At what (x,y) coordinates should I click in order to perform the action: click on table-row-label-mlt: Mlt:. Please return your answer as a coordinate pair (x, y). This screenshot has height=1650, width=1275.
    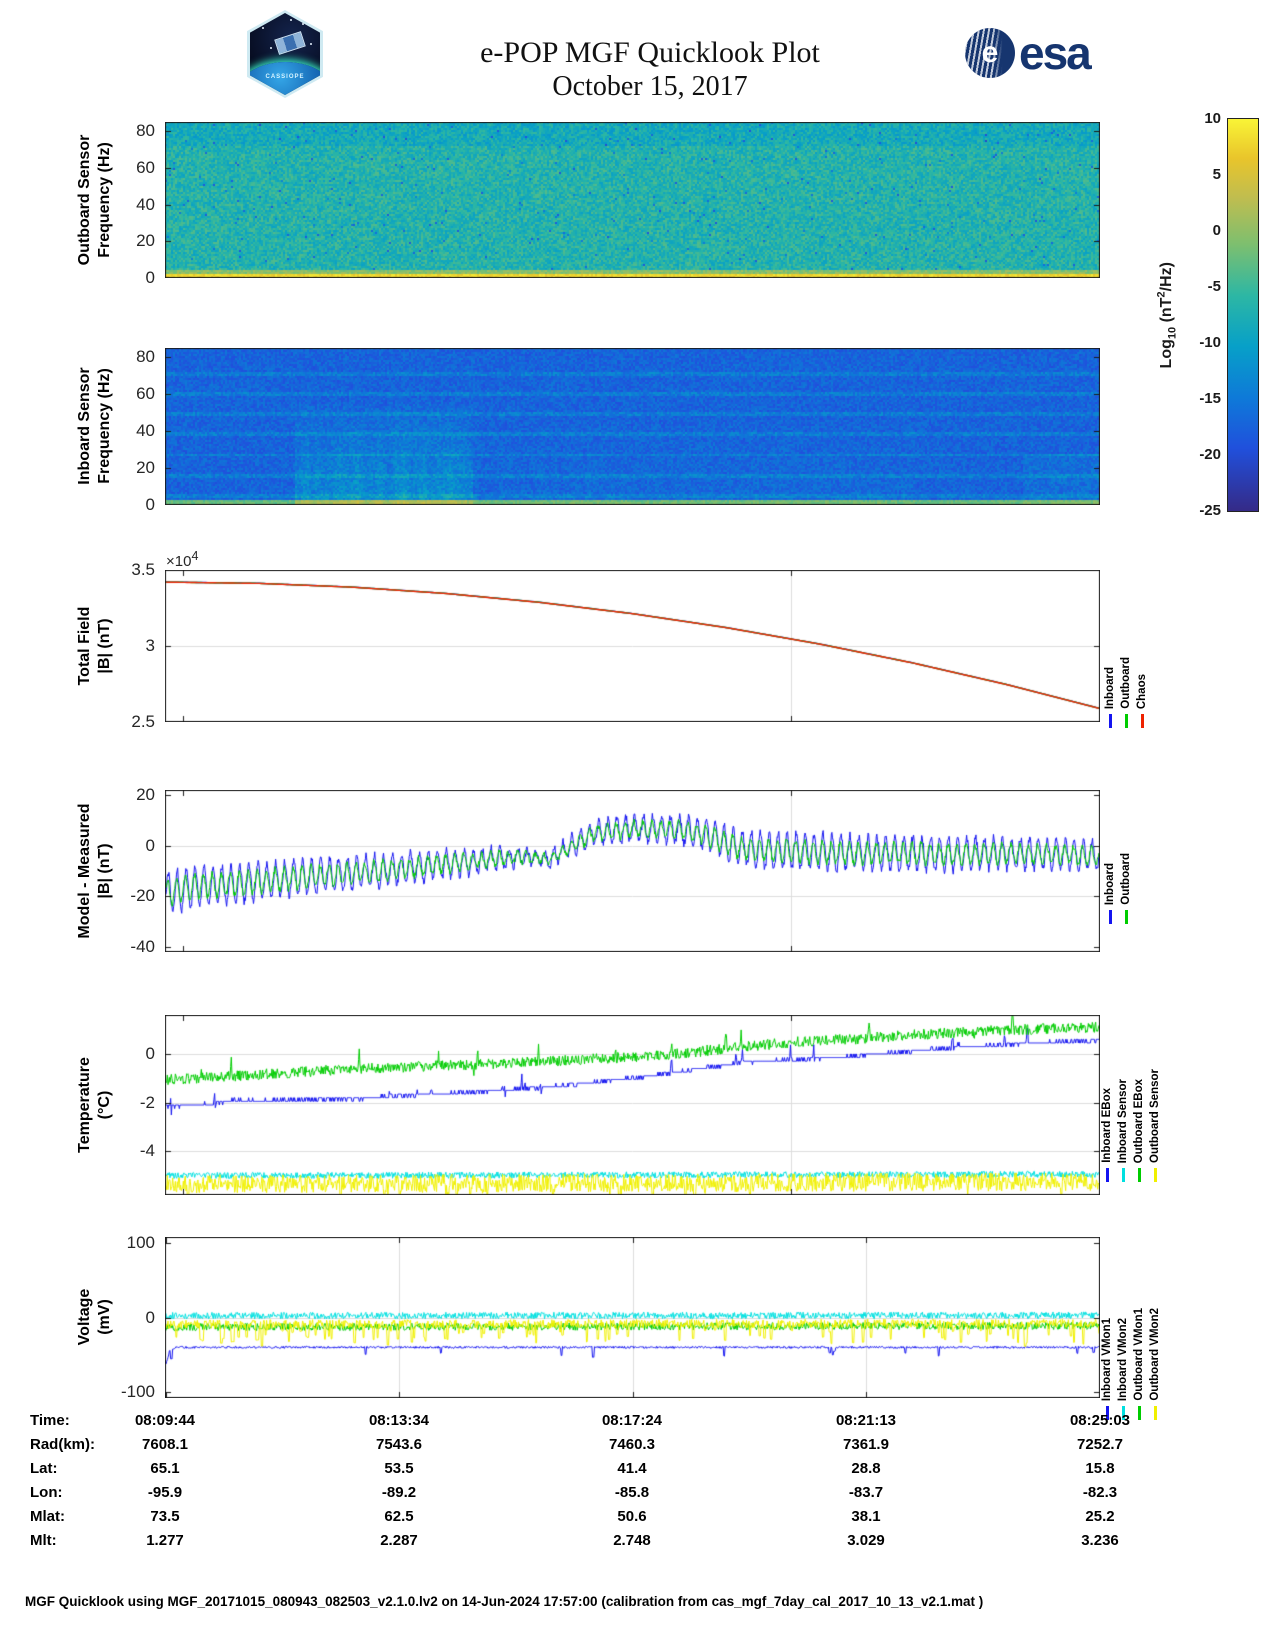
    Looking at the image, I should click on (43, 1540).